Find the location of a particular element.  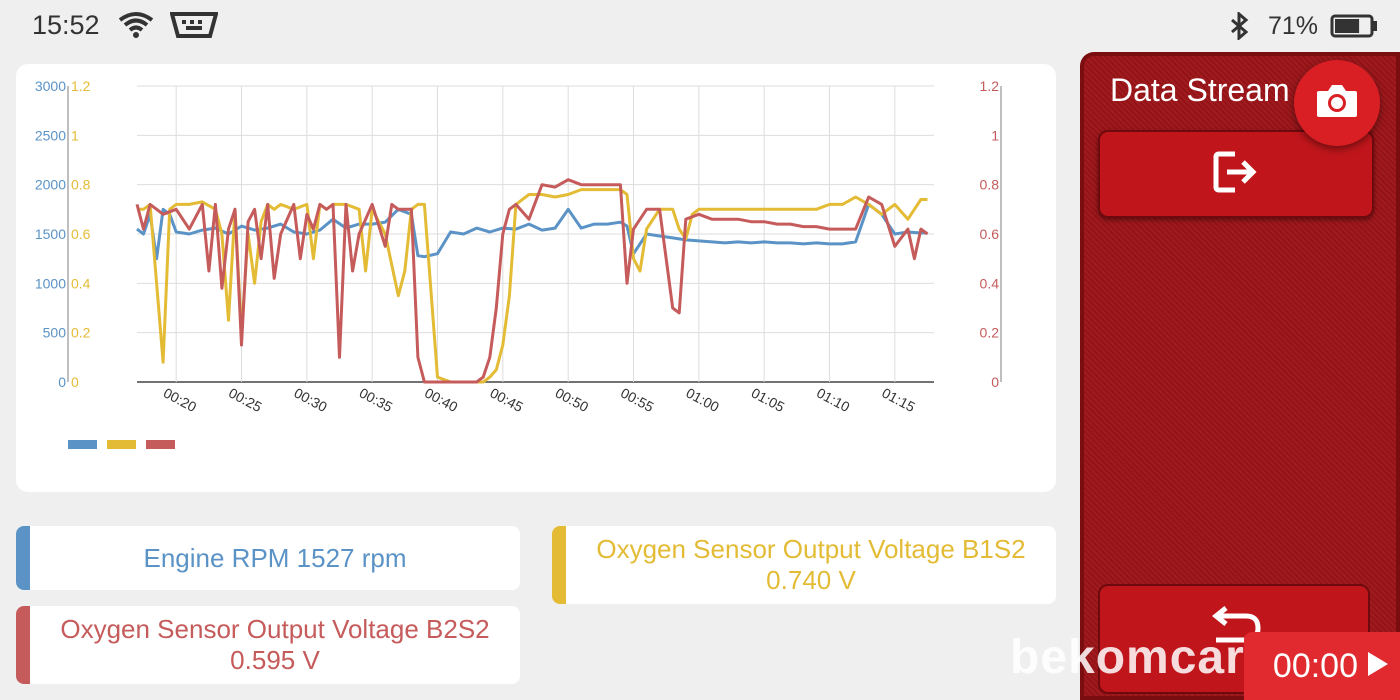

y-tick-label-rpm: 500 is located at coordinates (55, 333).